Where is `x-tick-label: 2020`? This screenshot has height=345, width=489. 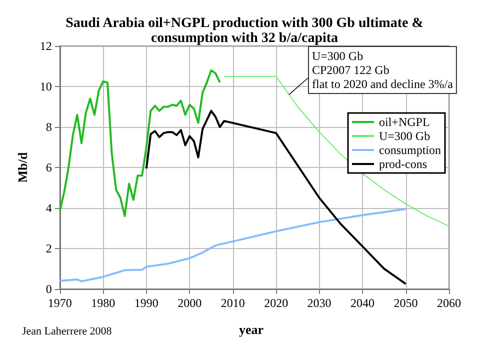 x-tick-label: 2020 is located at coordinates (276, 303).